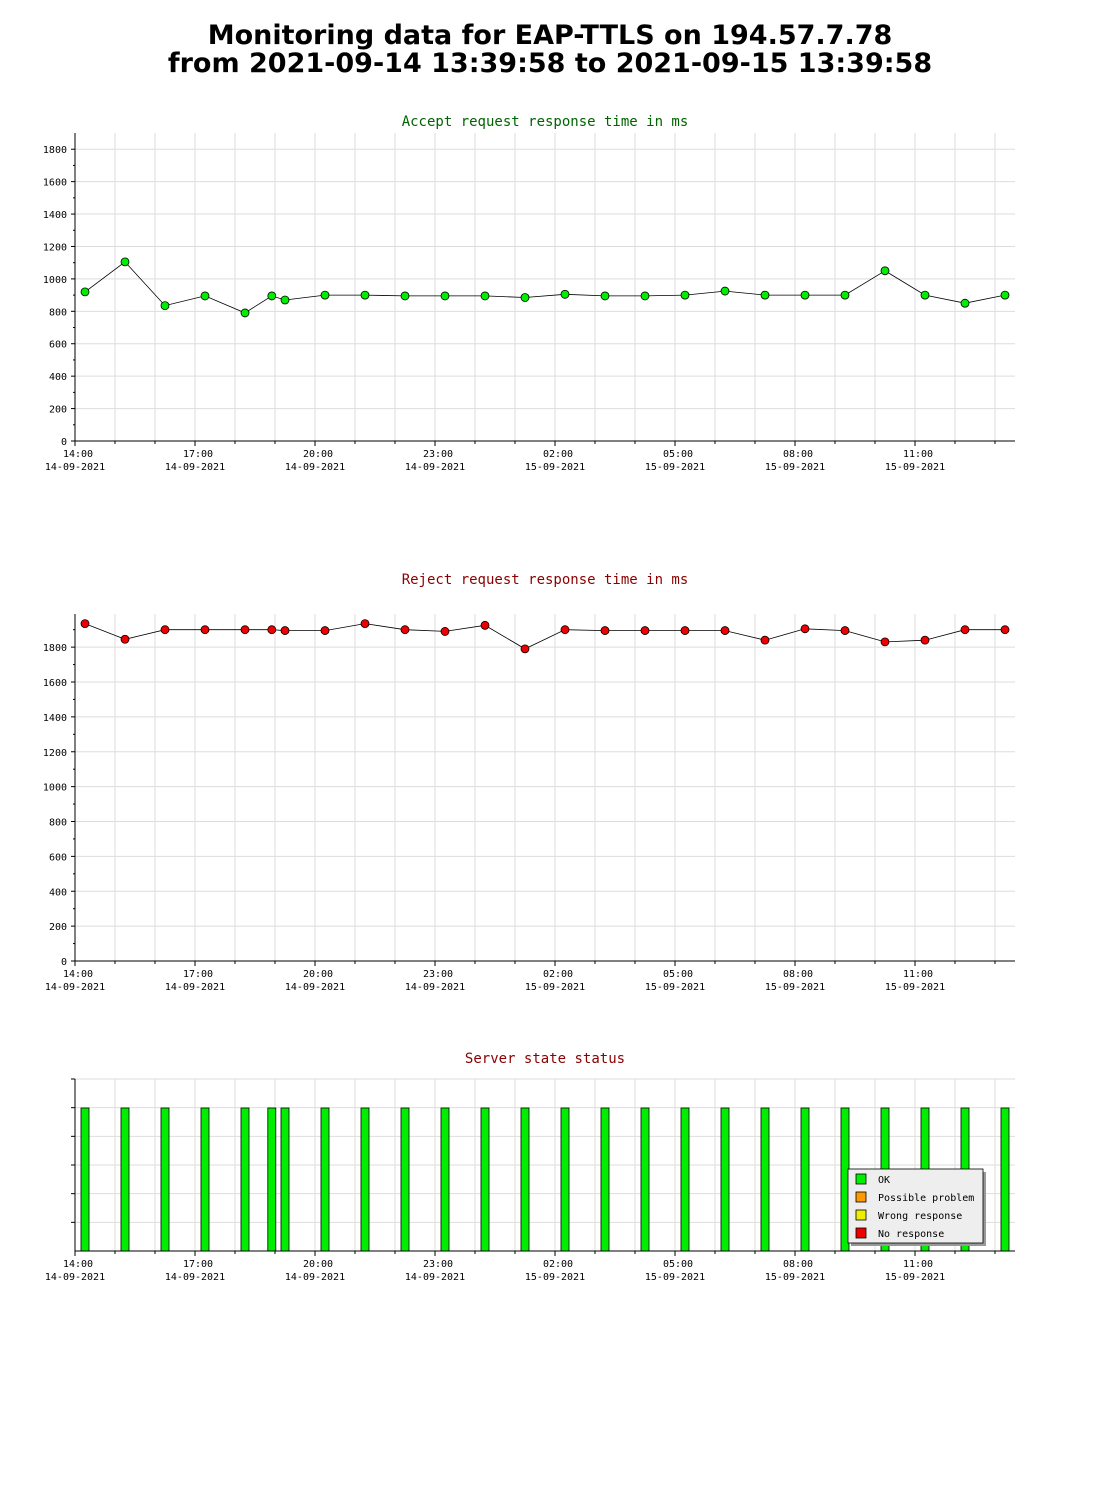 The image size is (1100, 1500). I want to click on chart-title: Server state status, so click(545, 1059).